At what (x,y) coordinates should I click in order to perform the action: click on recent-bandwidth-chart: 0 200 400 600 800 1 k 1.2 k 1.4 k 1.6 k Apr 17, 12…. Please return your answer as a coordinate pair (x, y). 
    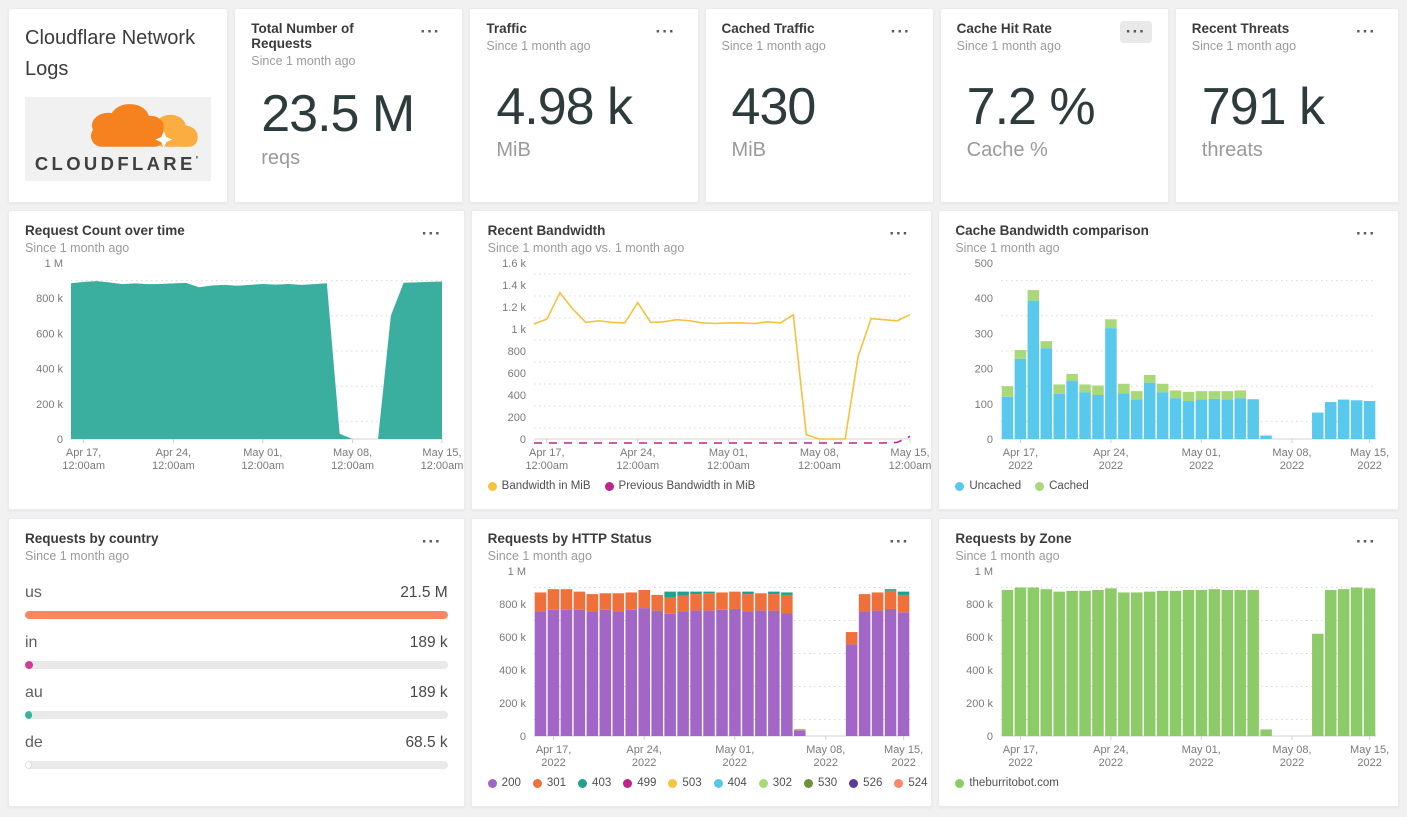
    Looking at the image, I should click on (709, 363).